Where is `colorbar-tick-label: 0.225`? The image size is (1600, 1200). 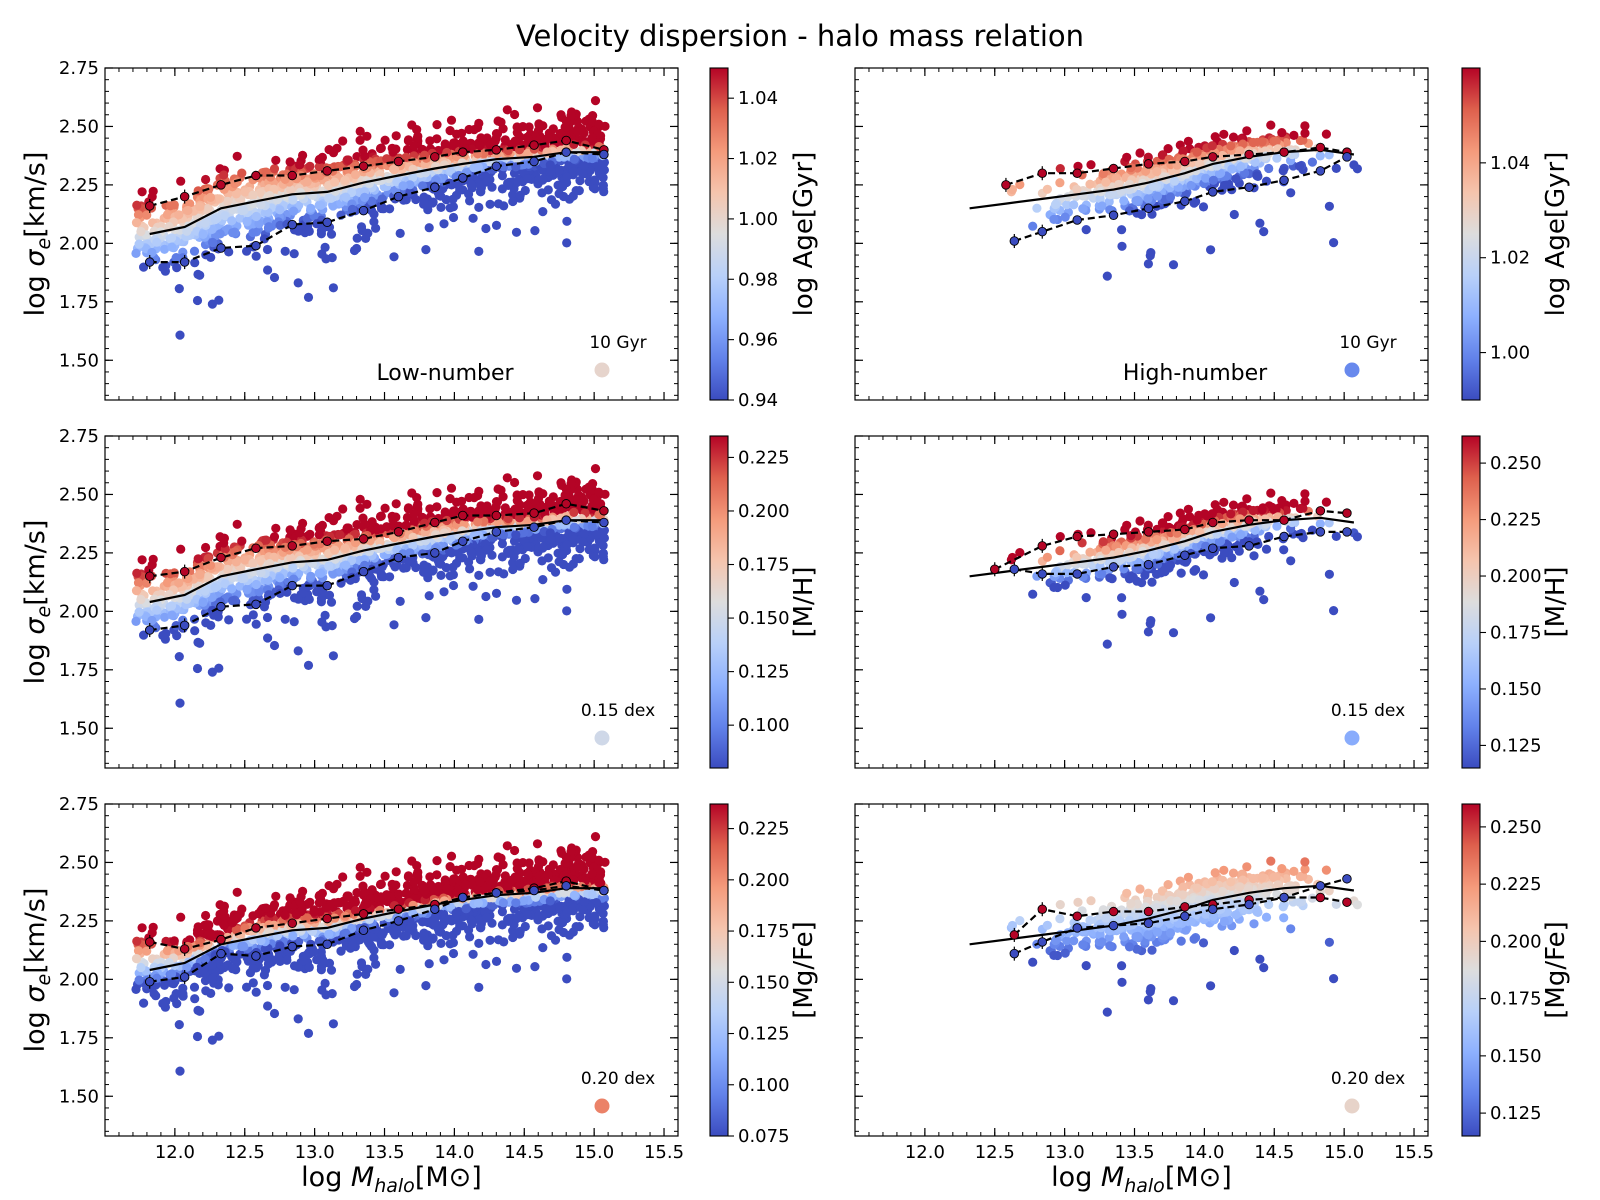
colorbar-tick-label: 0.225 is located at coordinates (764, 457).